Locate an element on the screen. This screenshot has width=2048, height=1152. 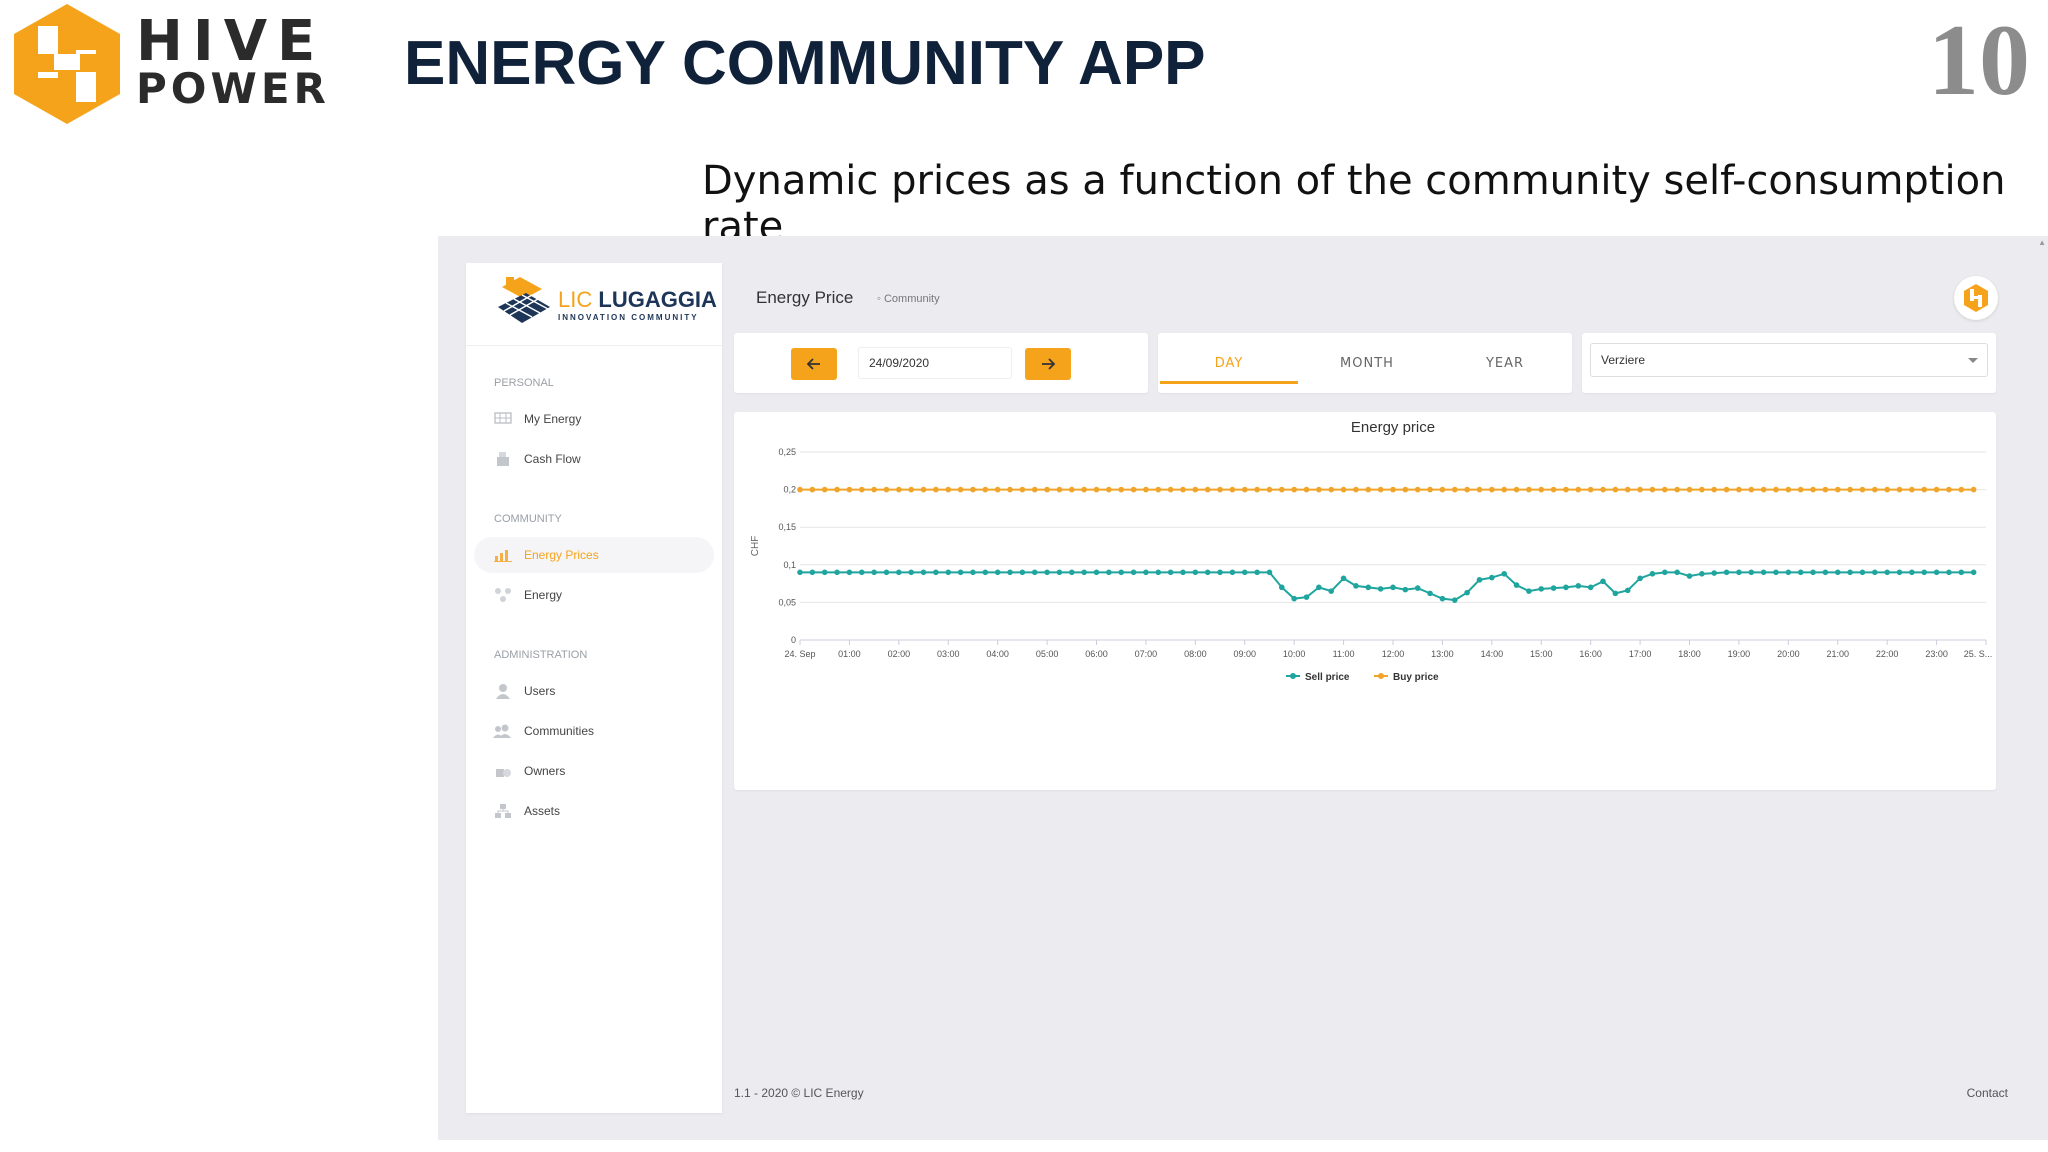
tab-day: DAY is located at coordinates (1229, 365).